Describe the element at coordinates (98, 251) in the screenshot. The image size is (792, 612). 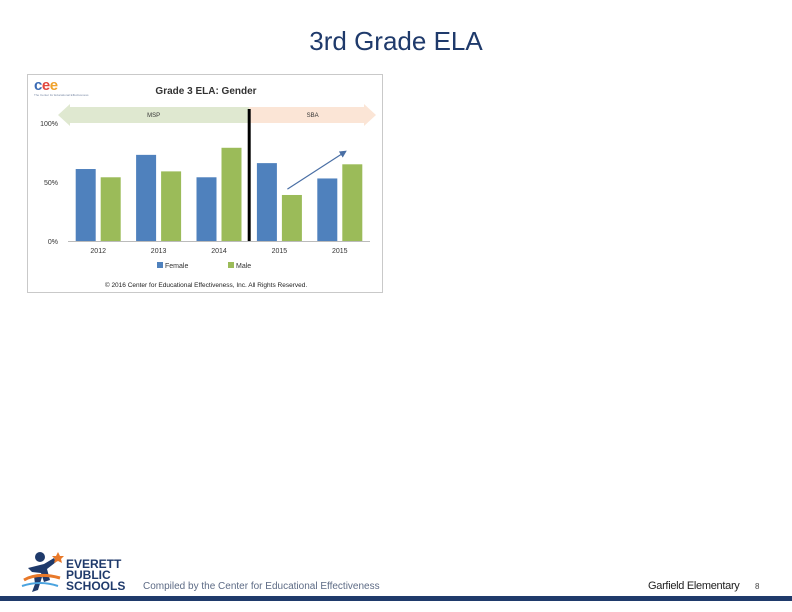
I see `x-tick-label: 2012` at that location.